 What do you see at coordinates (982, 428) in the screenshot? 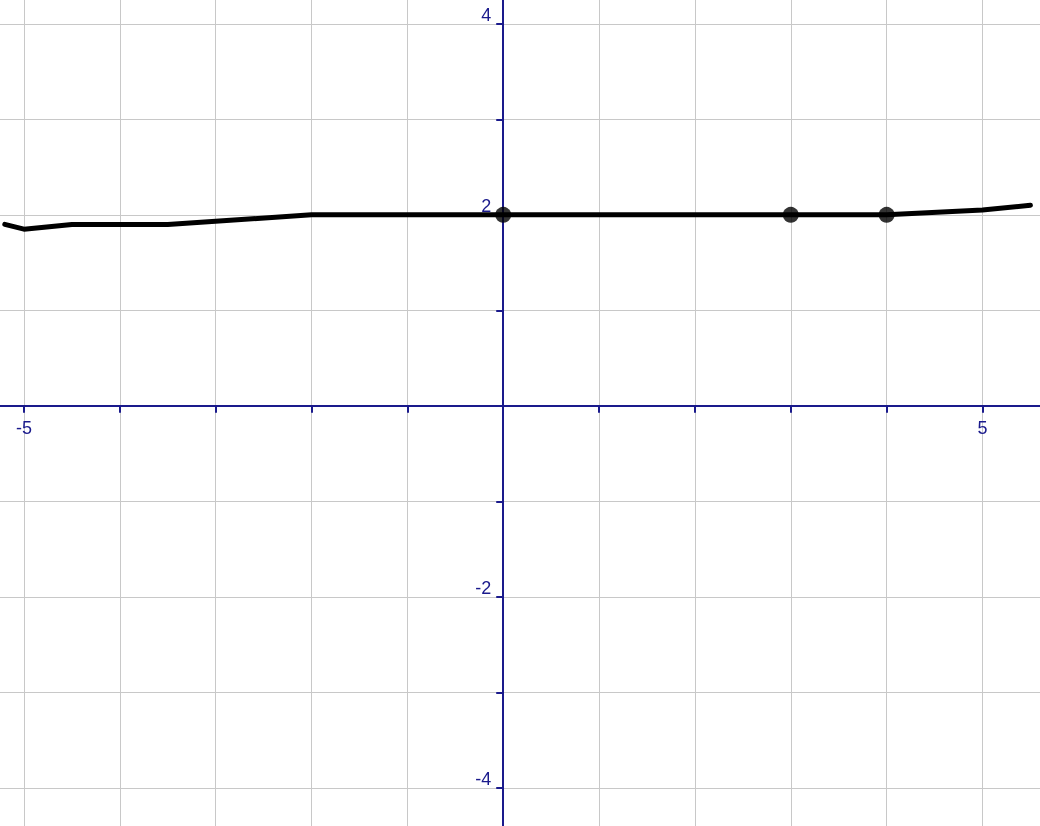
I see `x-tick-label: 5` at bounding box center [982, 428].